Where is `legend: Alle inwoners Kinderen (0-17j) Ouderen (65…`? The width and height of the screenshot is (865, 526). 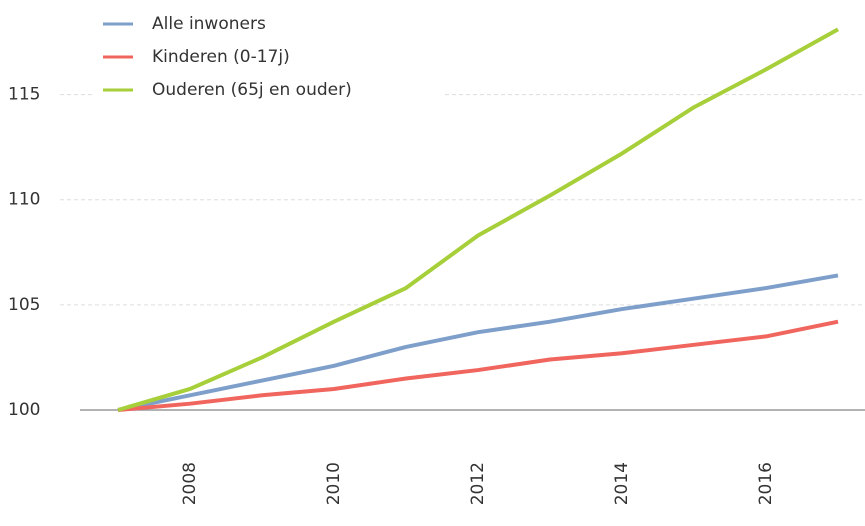
legend: Alle inwoners Kinderen (0-17j) Ouderen (65… is located at coordinates (270, 55).